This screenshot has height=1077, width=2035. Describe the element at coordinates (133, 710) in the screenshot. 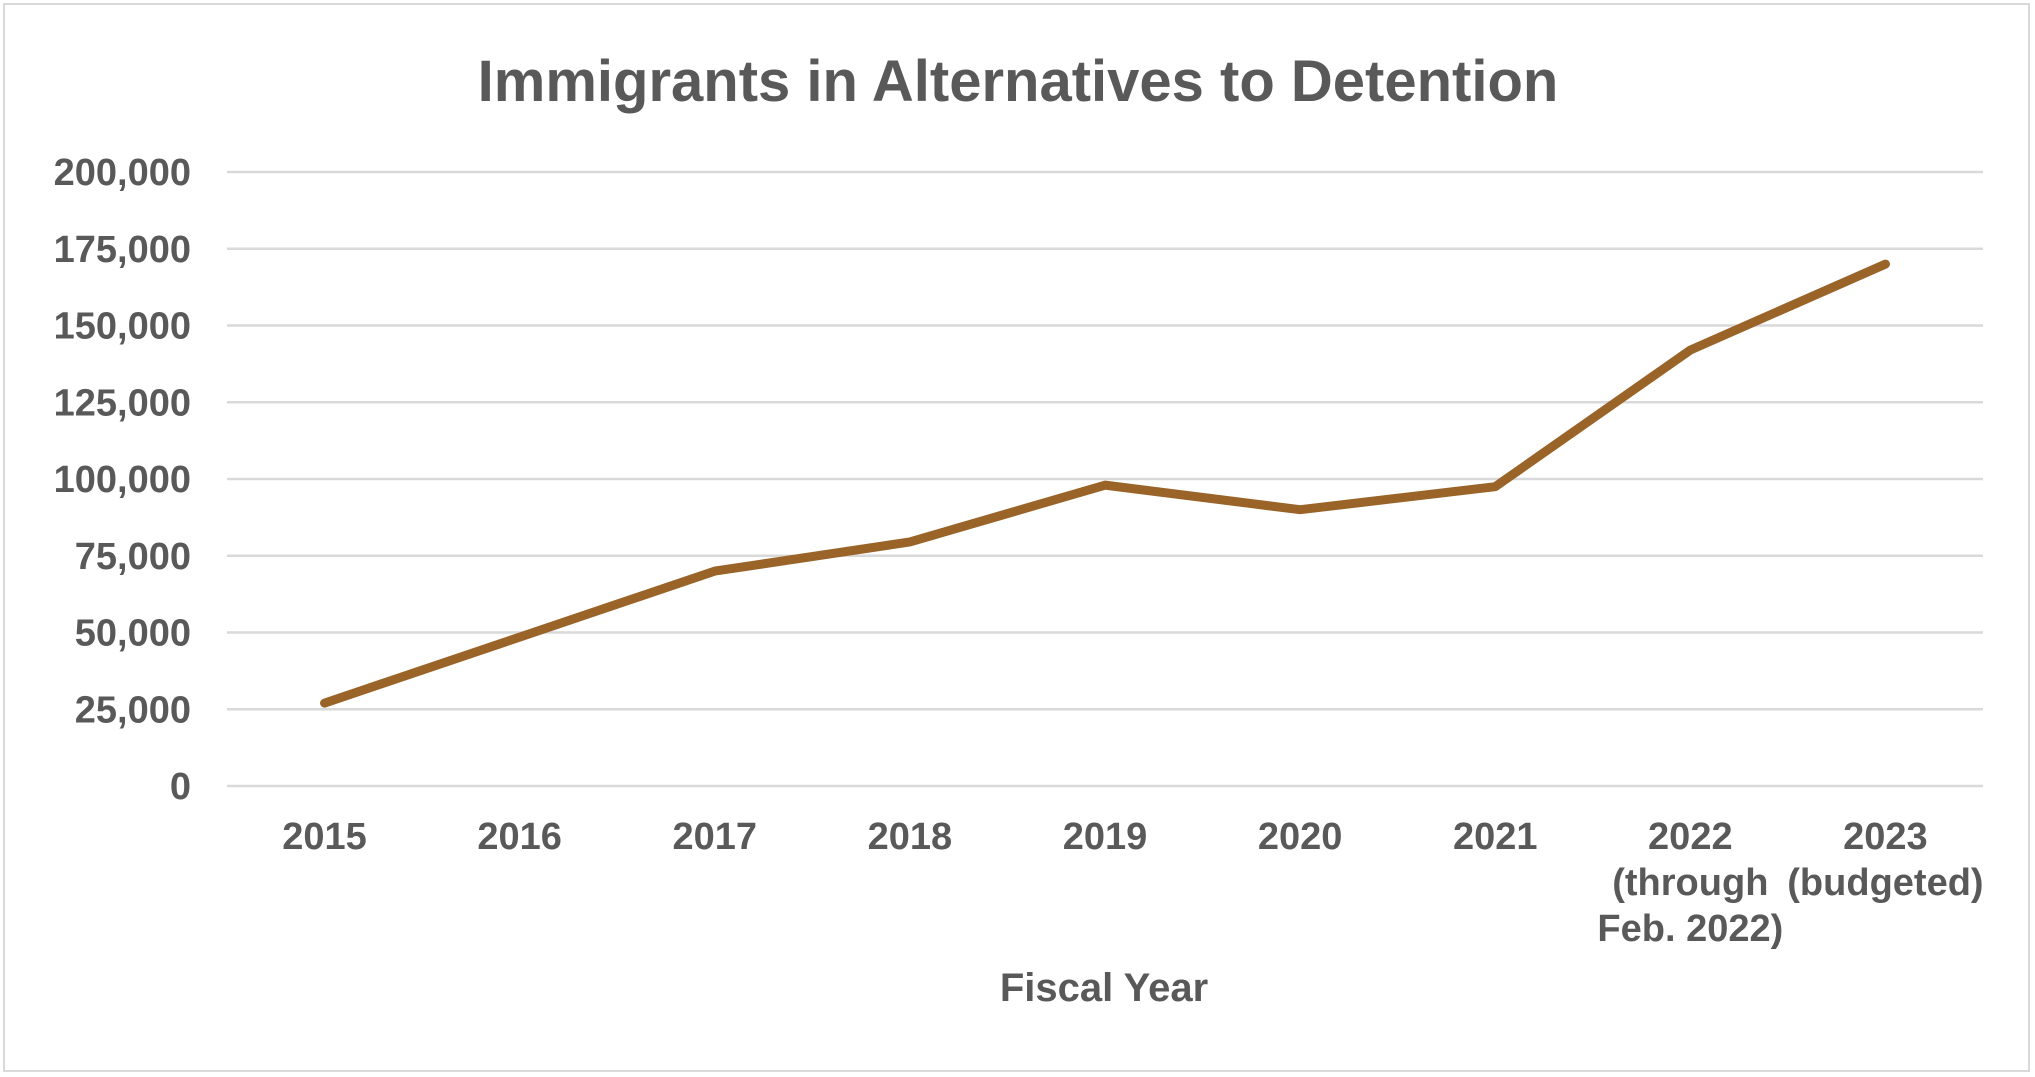

I see `y-tick-label: 25,000` at that location.